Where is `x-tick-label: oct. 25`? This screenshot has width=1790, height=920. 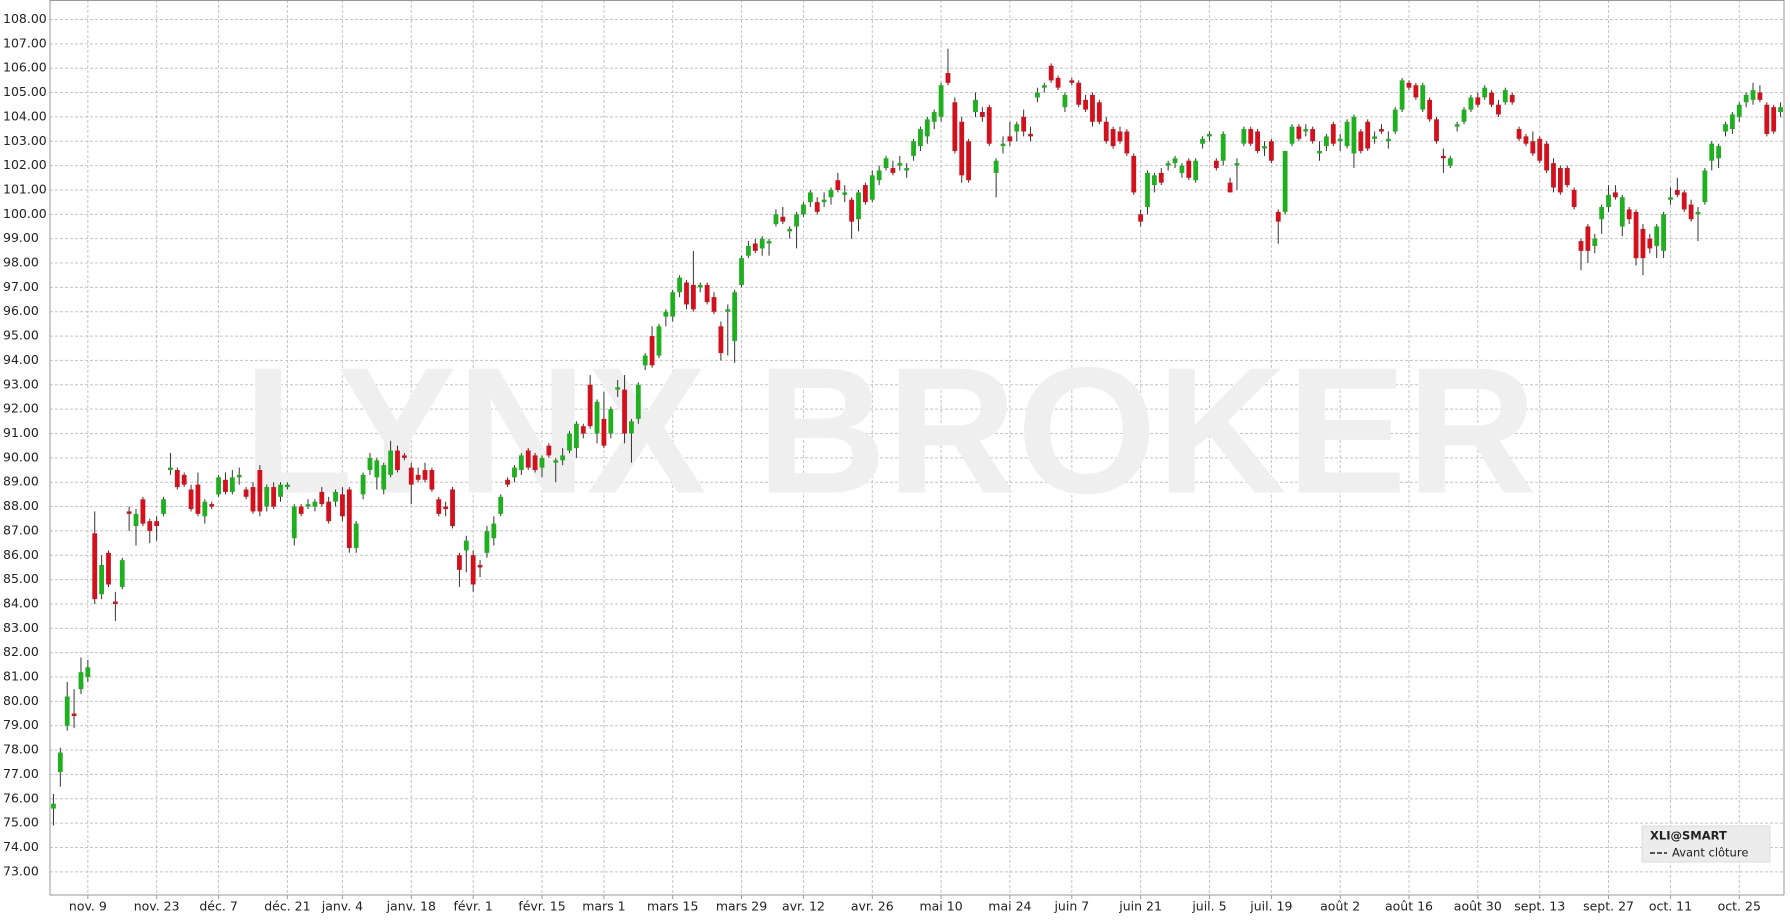 x-tick-label: oct. 25 is located at coordinates (1739, 906).